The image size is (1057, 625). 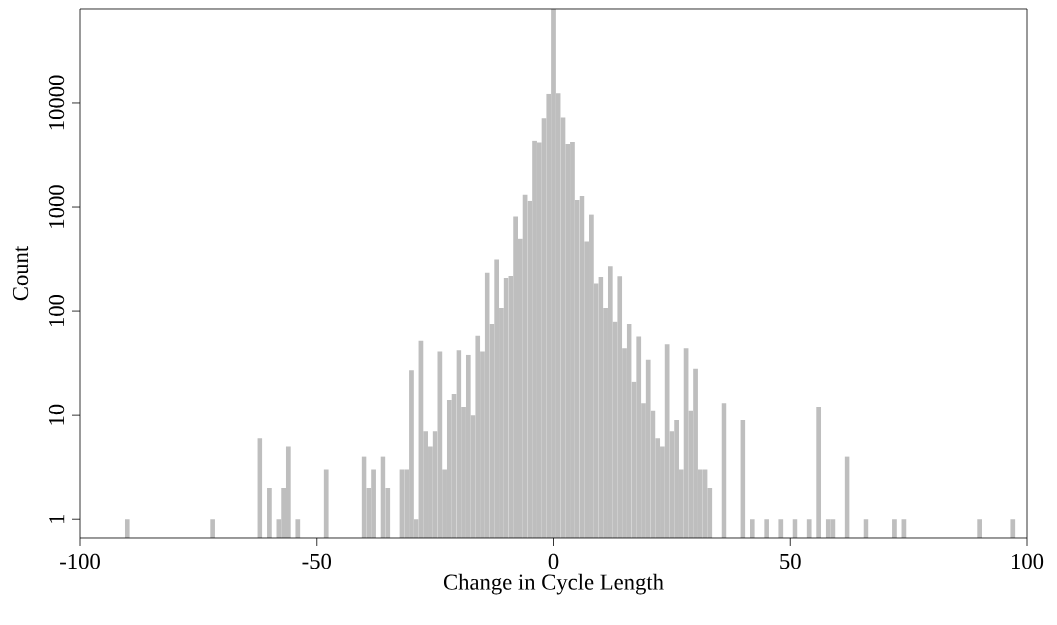 What do you see at coordinates (56, 102) in the screenshot?
I see `y-tick-label: 10000` at bounding box center [56, 102].